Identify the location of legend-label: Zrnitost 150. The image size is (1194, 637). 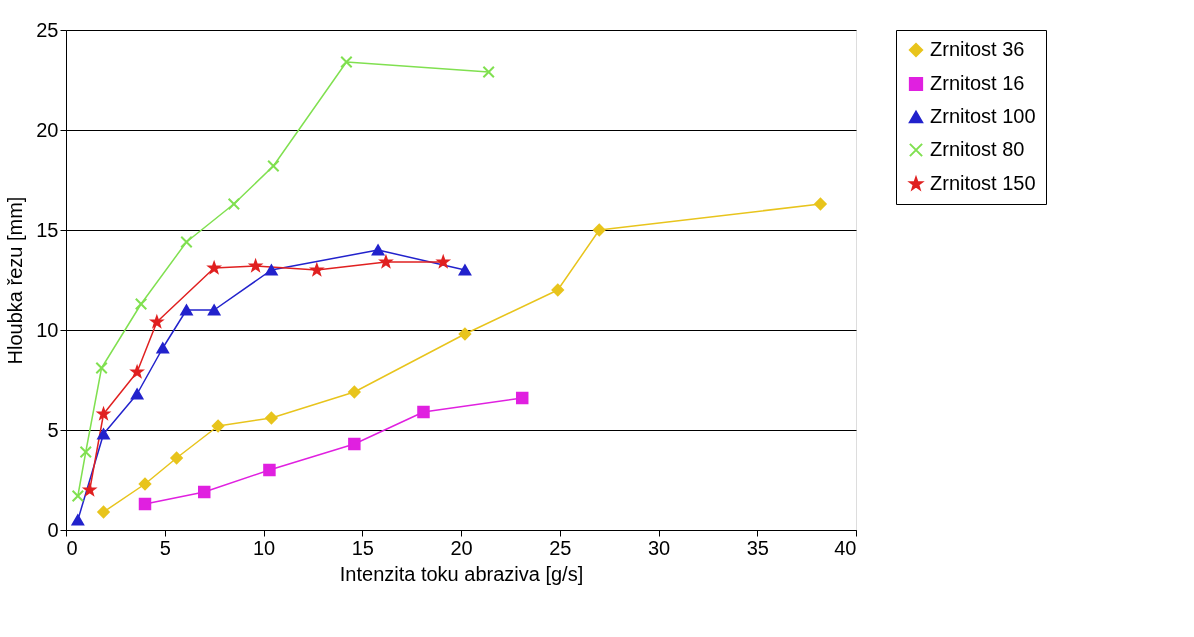
(983, 183).